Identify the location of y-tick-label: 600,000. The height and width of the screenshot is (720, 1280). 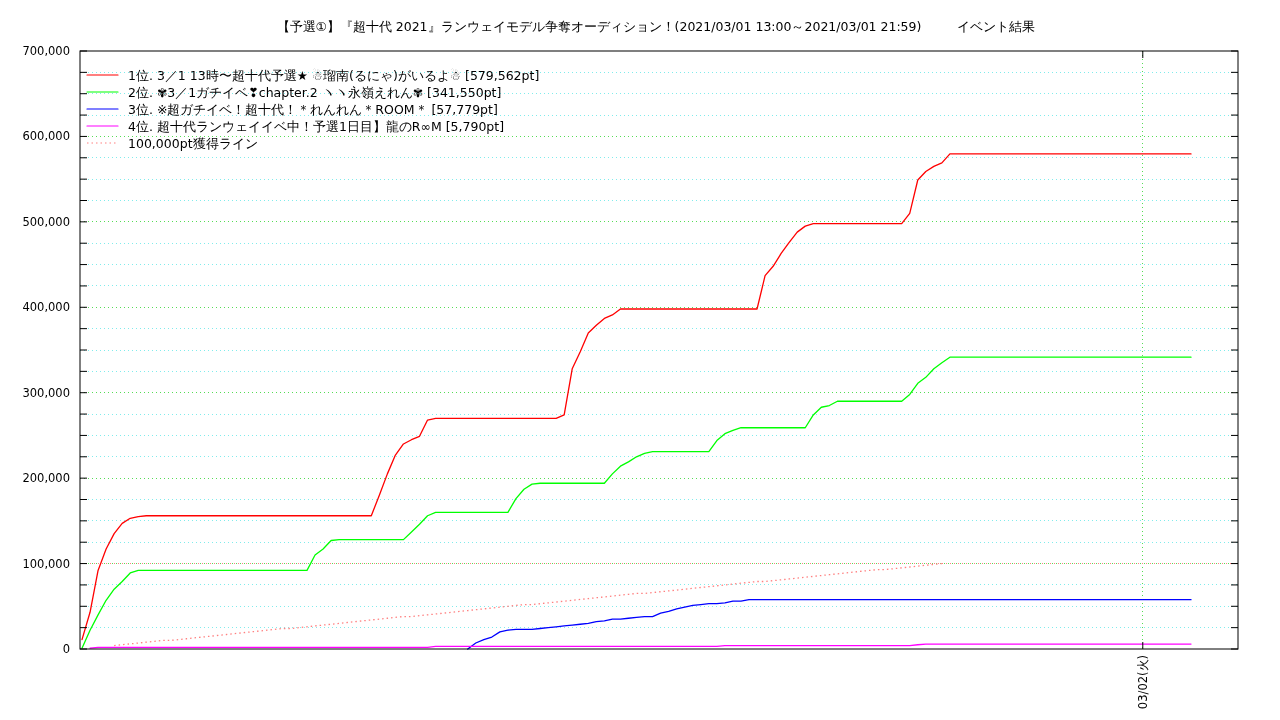
(46, 136).